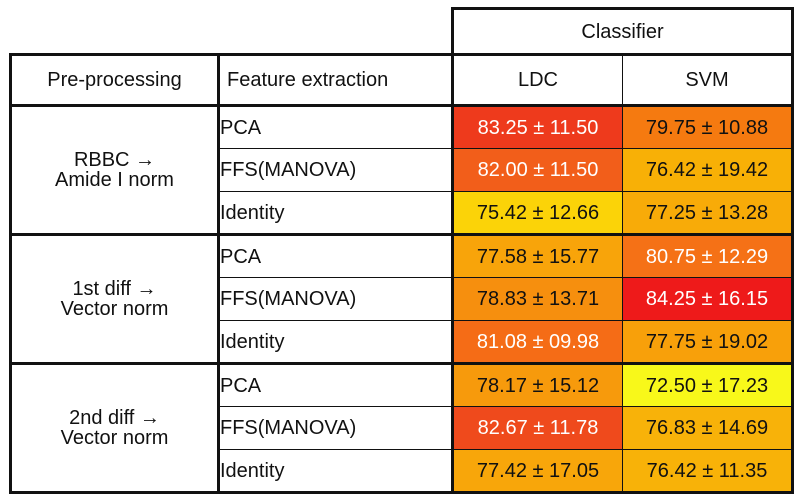  I want to click on ldc-accuracy-cell: 78.83 ± 13.71, so click(537, 299).